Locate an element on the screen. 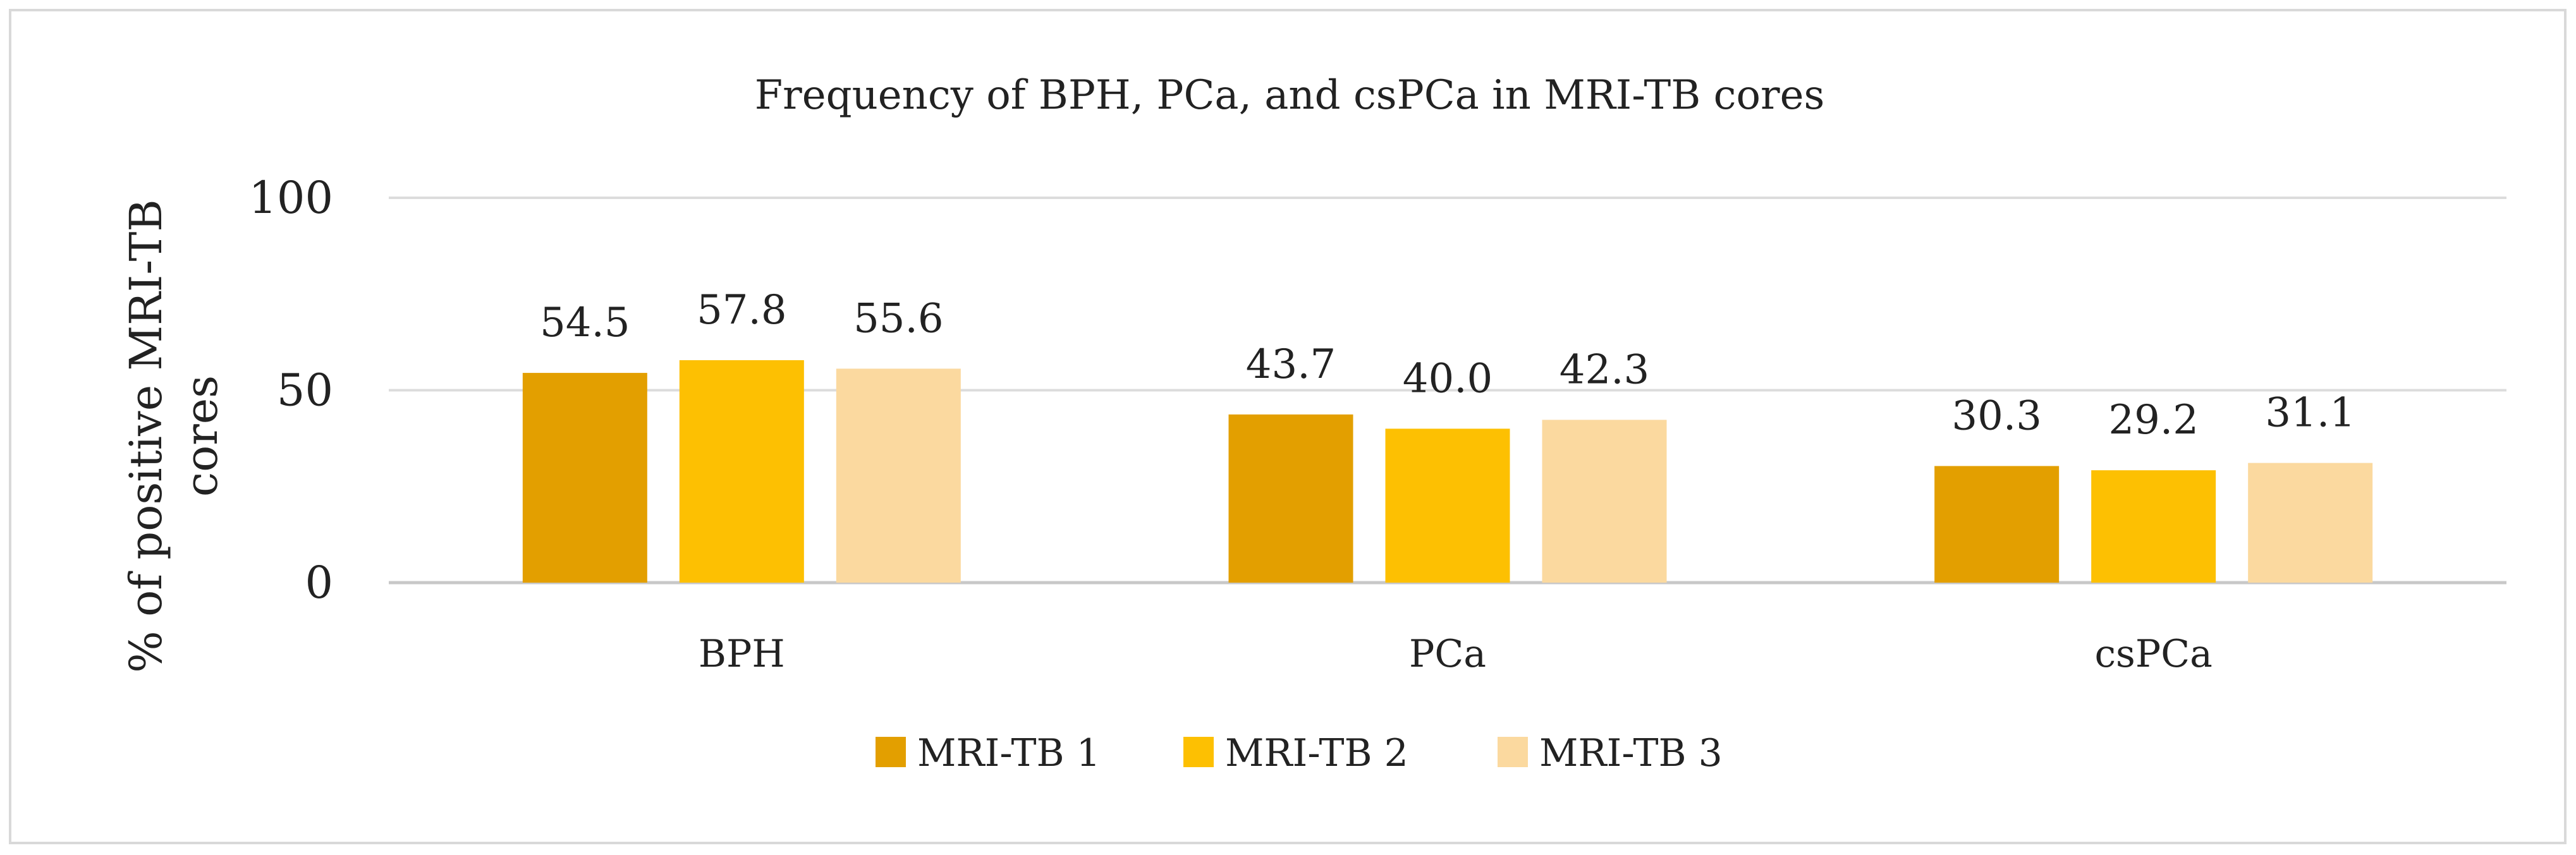  data-label: 54.5 is located at coordinates (585, 323).